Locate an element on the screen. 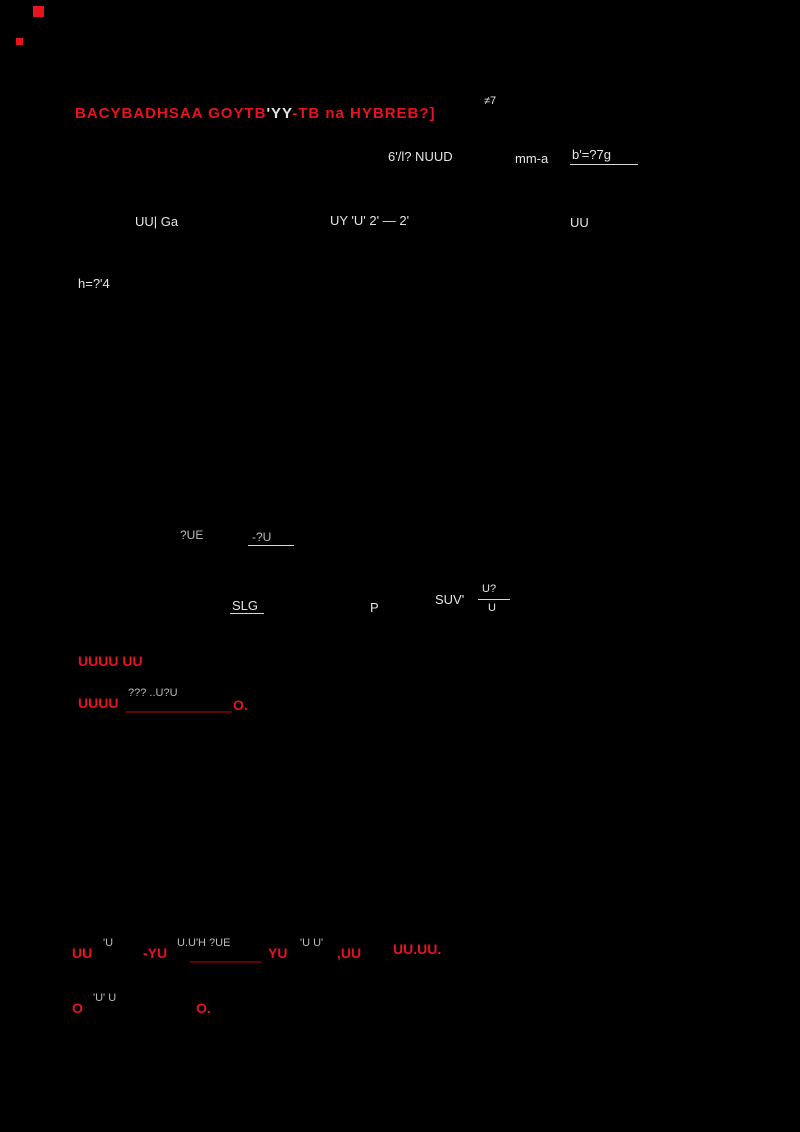 Image resolution: width=800 pixels, height=1132 pixels. mid-fragment-2: -?U is located at coordinates (262, 537).